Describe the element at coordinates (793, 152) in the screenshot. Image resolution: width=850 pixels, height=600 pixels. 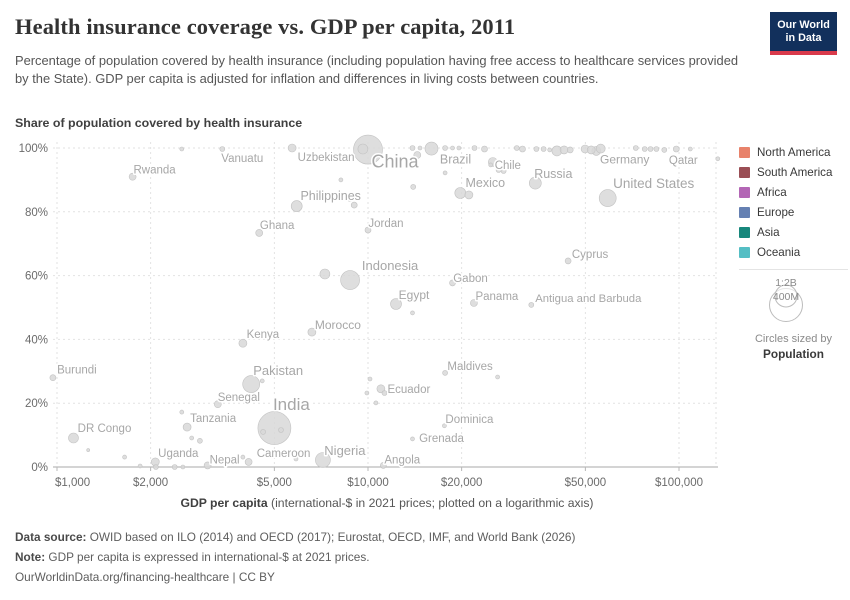
I see `legend-item-north-america: North America` at that location.